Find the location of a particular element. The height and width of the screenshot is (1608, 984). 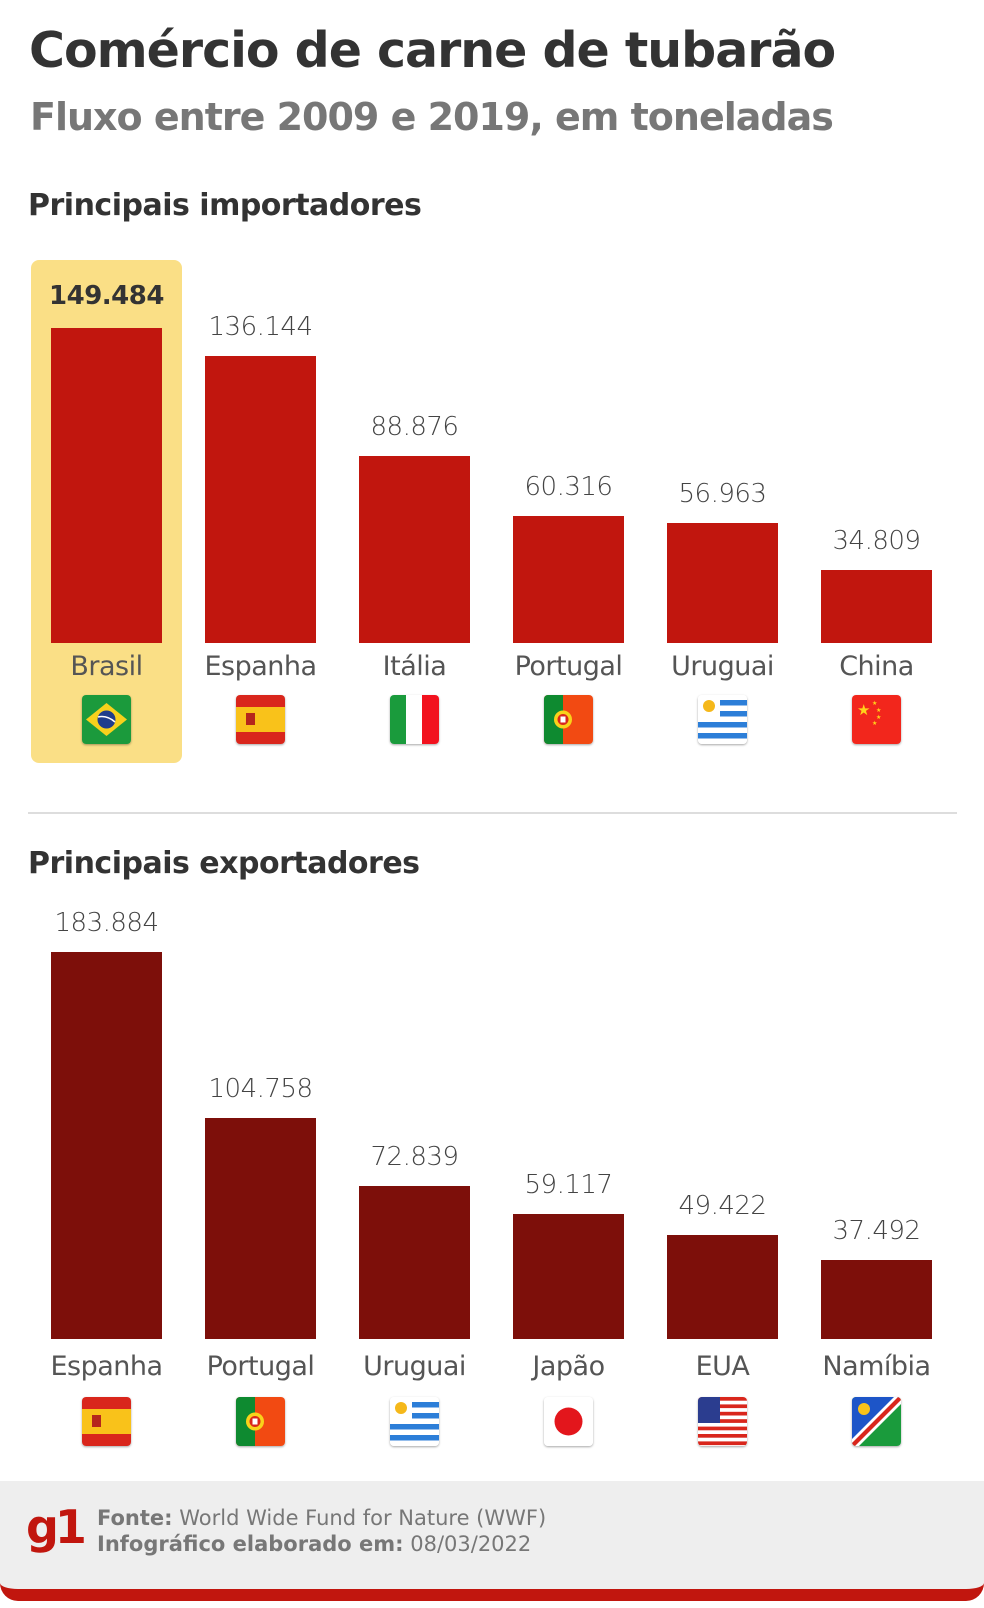

data-label: 49.422 is located at coordinates (722, 1205).